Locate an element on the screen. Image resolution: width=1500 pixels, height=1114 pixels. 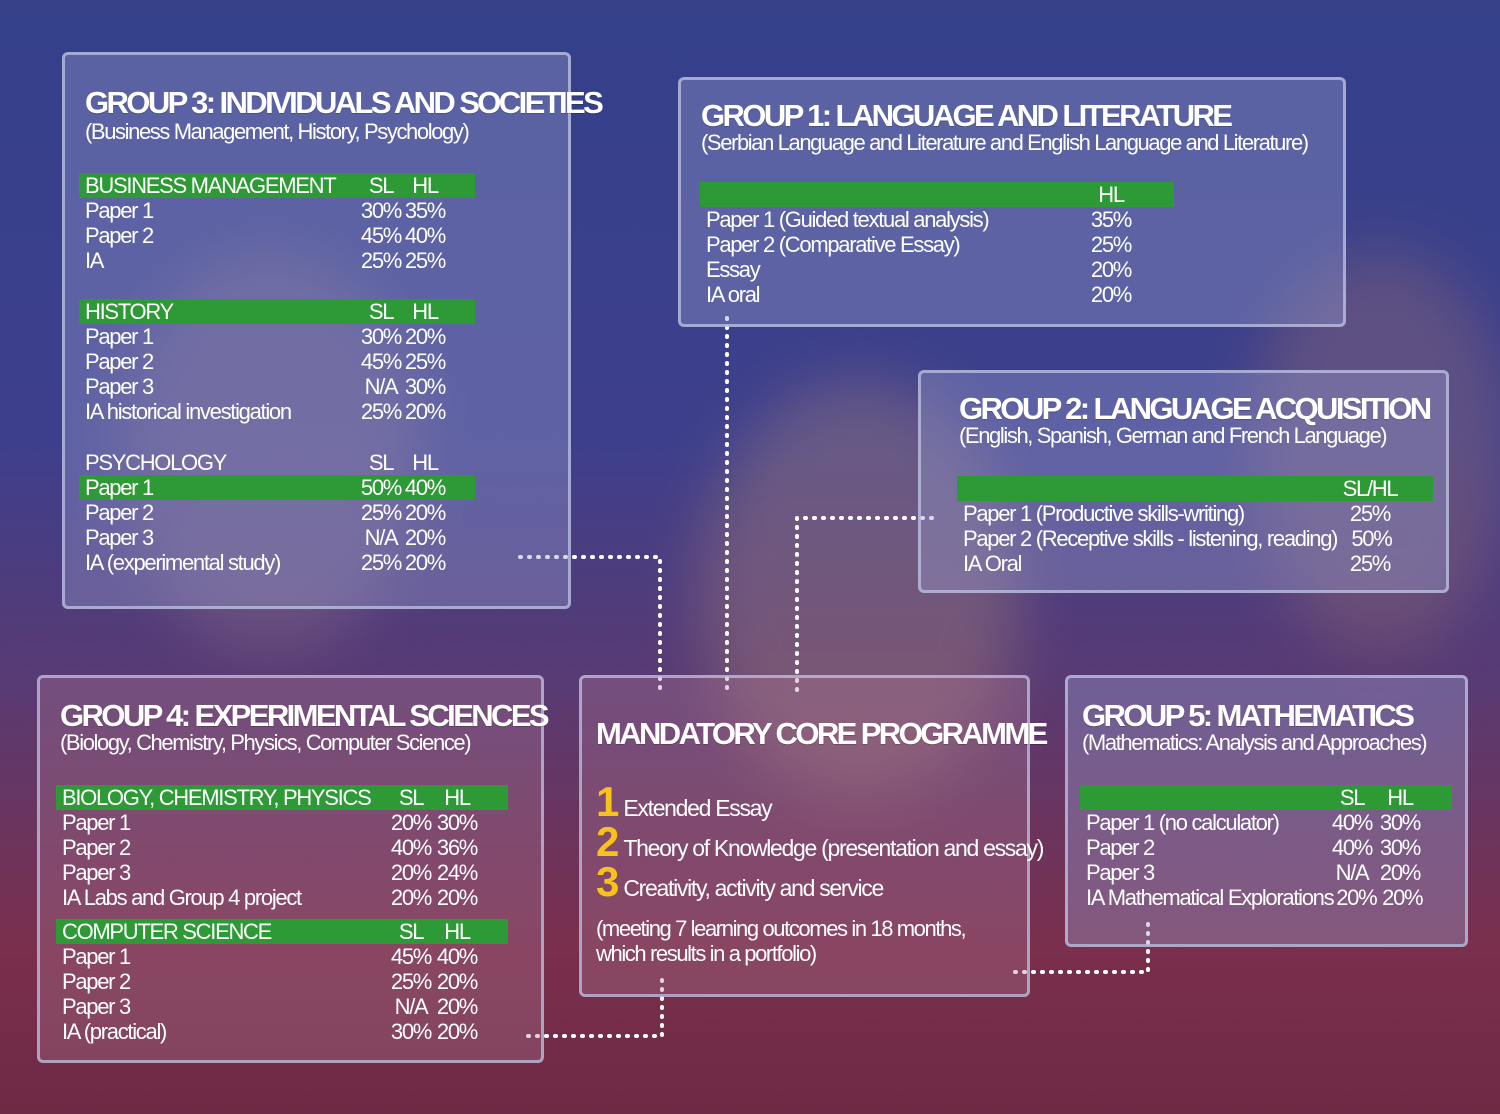
table-header: PSYCHOLOGY SL HL is located at coordinates (277, 462).